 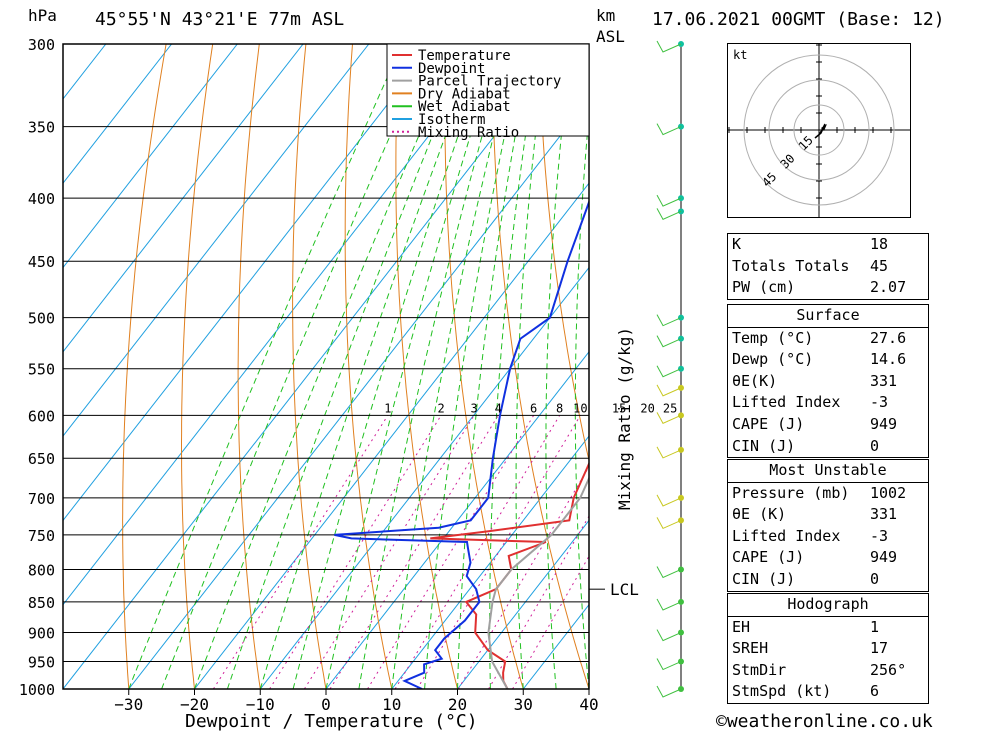 What do you see at coordinates (828, 515) in the screenshot?
I see `most-unstable-row: θE (K) 331` at bounding box center [828, 515].